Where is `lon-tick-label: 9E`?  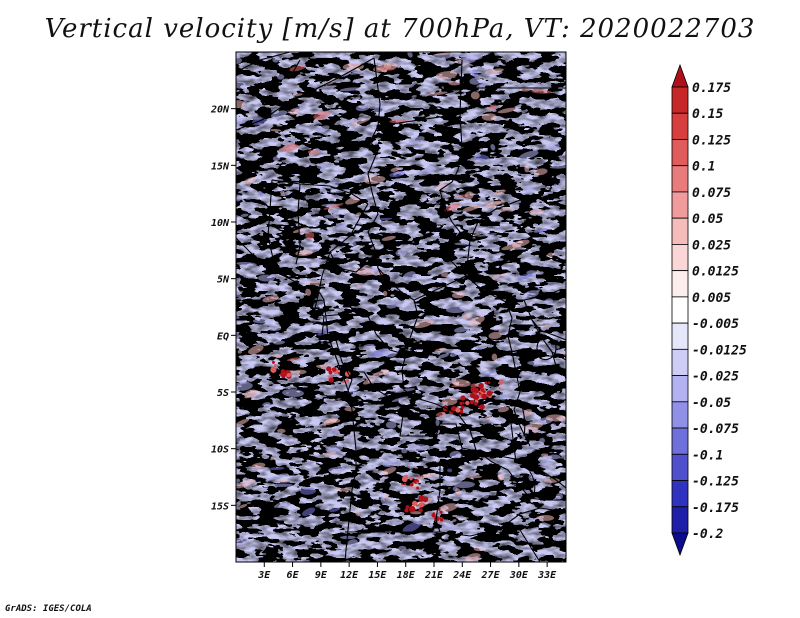 lon-tick-label: 9E is located at coordinates (321, 575).